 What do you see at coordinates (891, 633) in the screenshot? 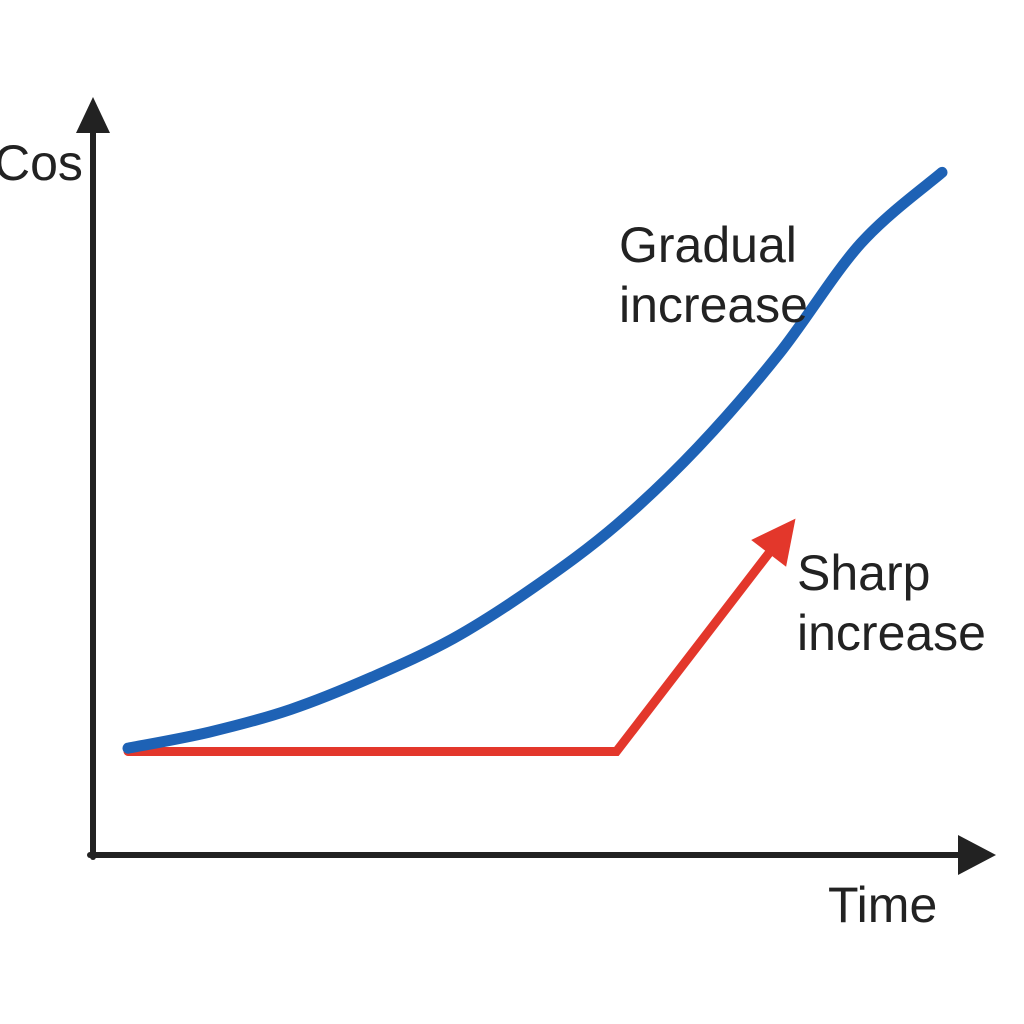
I see `annotation-sharp-line-2: increase` at bounding box center [891, 633].